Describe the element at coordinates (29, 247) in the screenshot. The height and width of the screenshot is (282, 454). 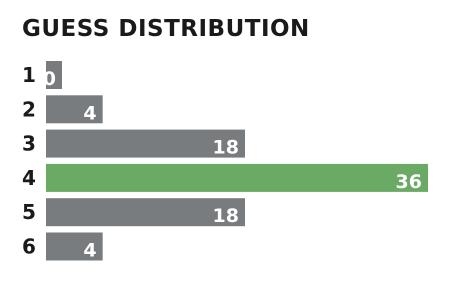
I see `category-label: 6` at that location.